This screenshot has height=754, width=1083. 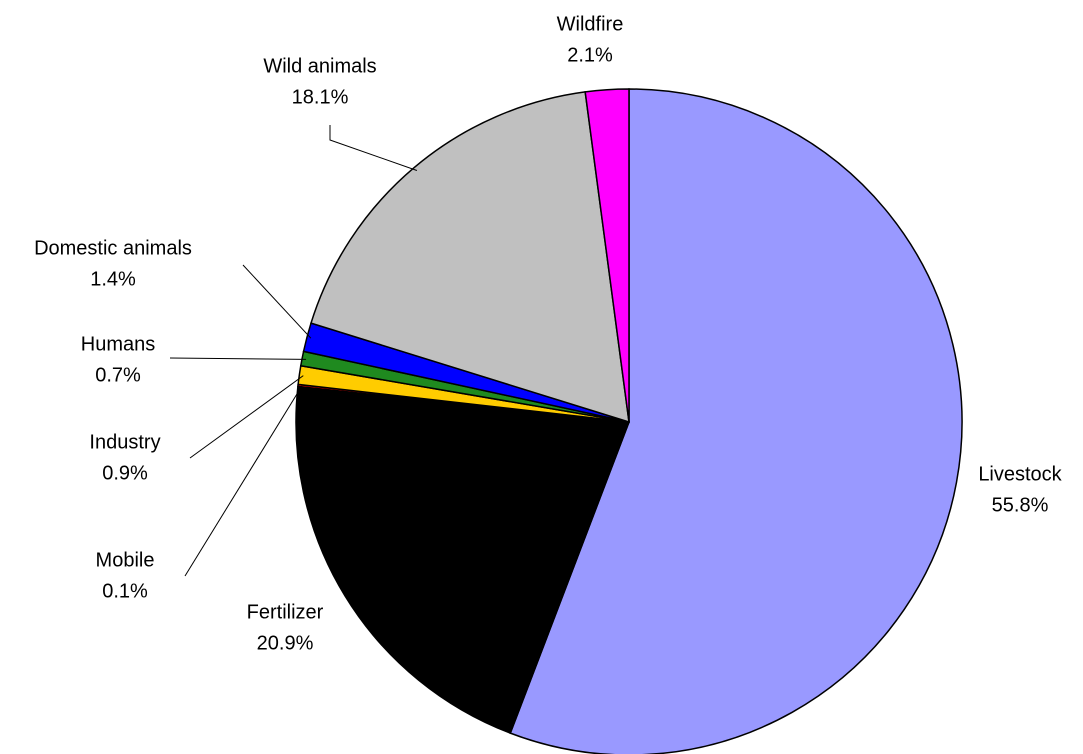 What do you see at coordinates (319, 66) in the screenshot?
I see `slice-label: Wild animals` at bounding box center [319, 66].